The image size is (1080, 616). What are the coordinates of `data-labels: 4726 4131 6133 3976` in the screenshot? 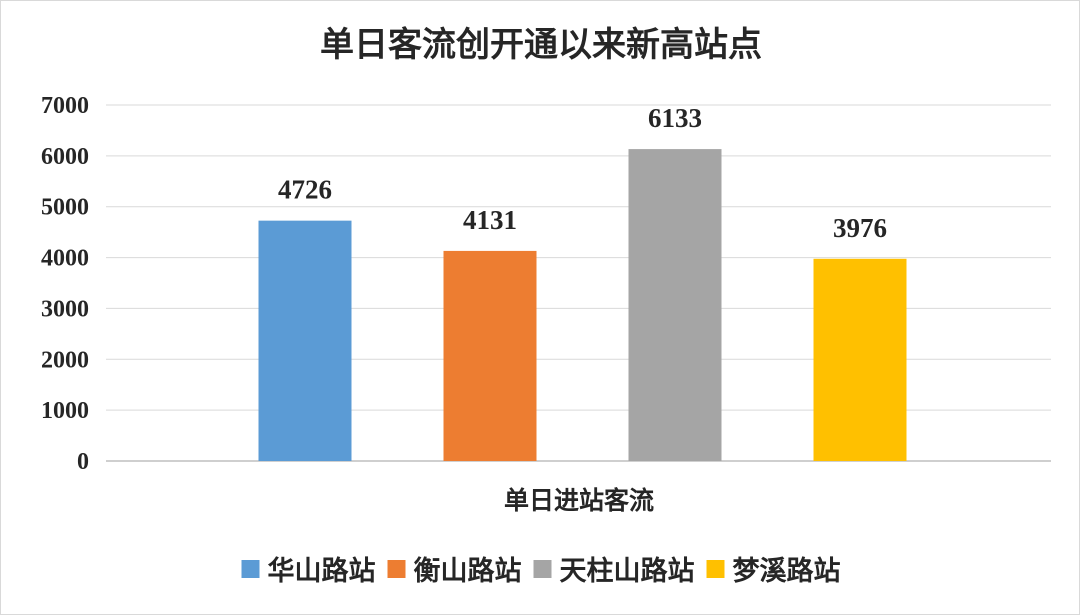 It's located at (582, 173).